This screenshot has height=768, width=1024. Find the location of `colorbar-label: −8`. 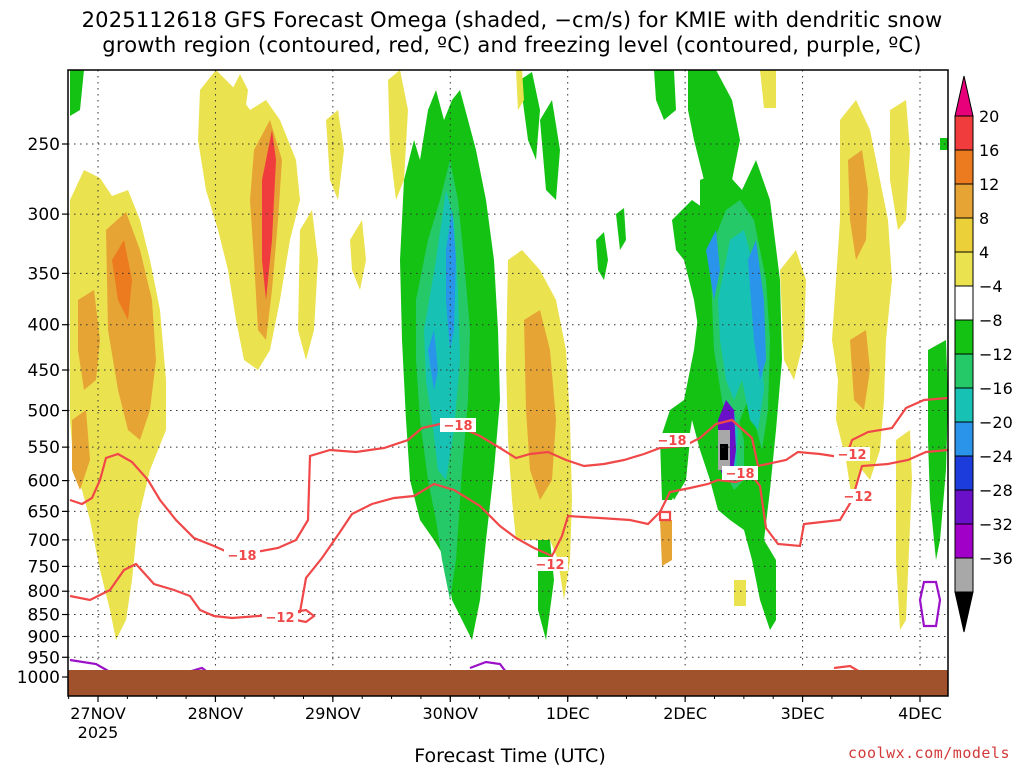

colorbar-label: −8 is located at coordinates (991, 320).